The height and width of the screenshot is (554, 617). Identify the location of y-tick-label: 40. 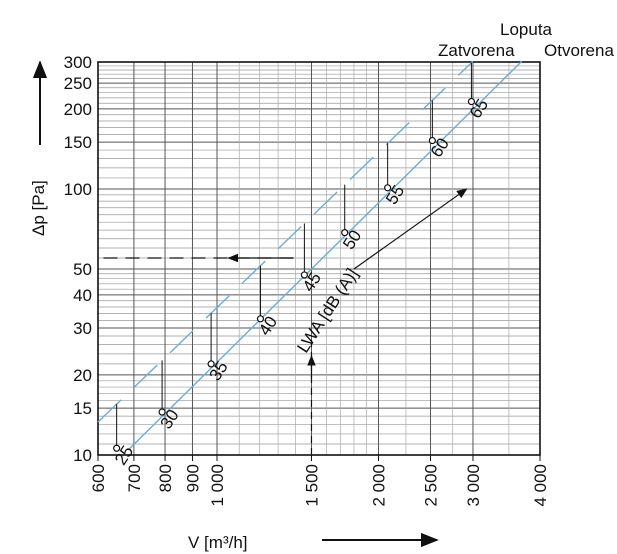
(82, 295).